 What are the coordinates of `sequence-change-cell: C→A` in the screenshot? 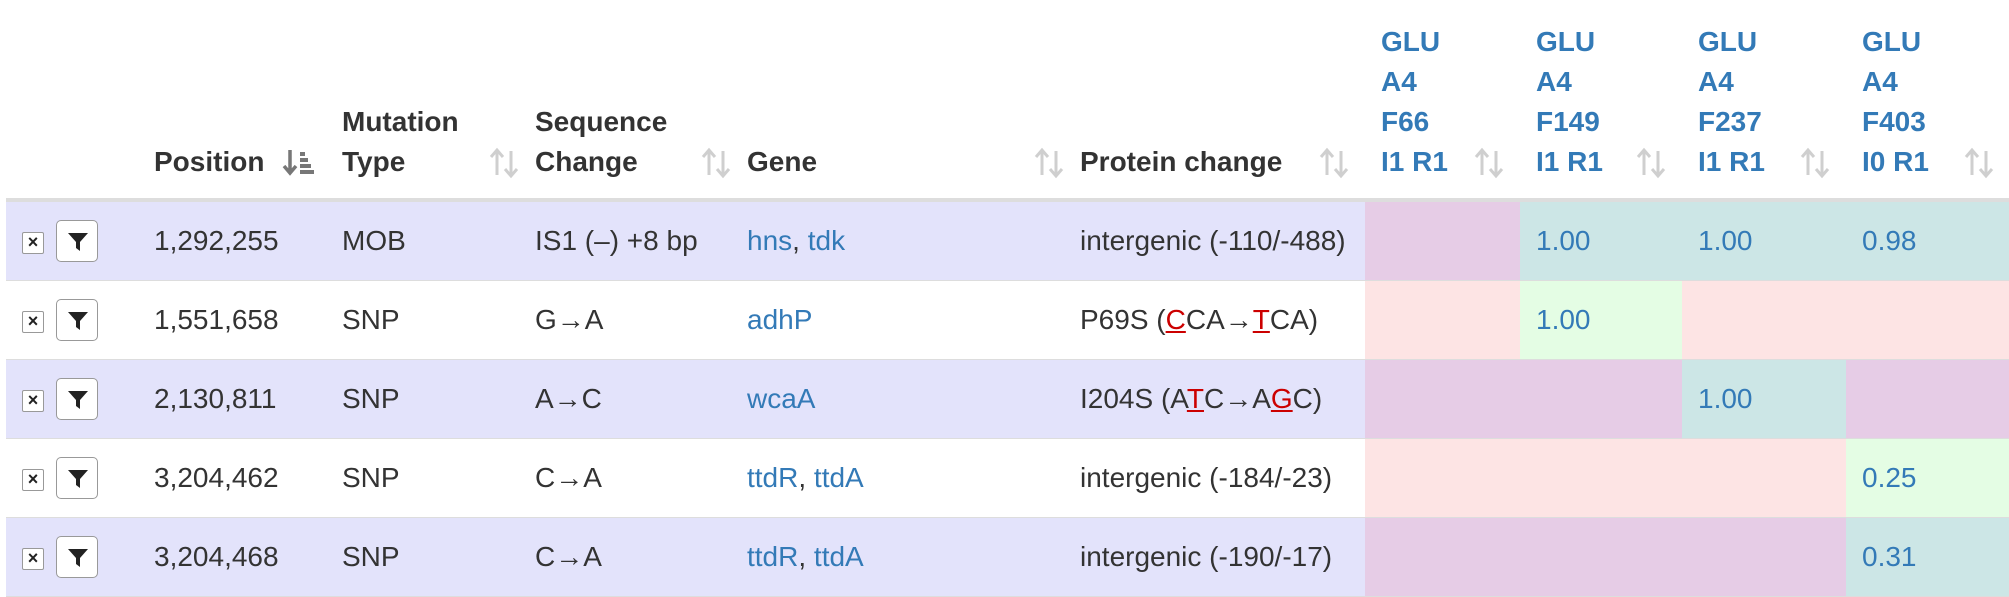 It's located at (641, 557).